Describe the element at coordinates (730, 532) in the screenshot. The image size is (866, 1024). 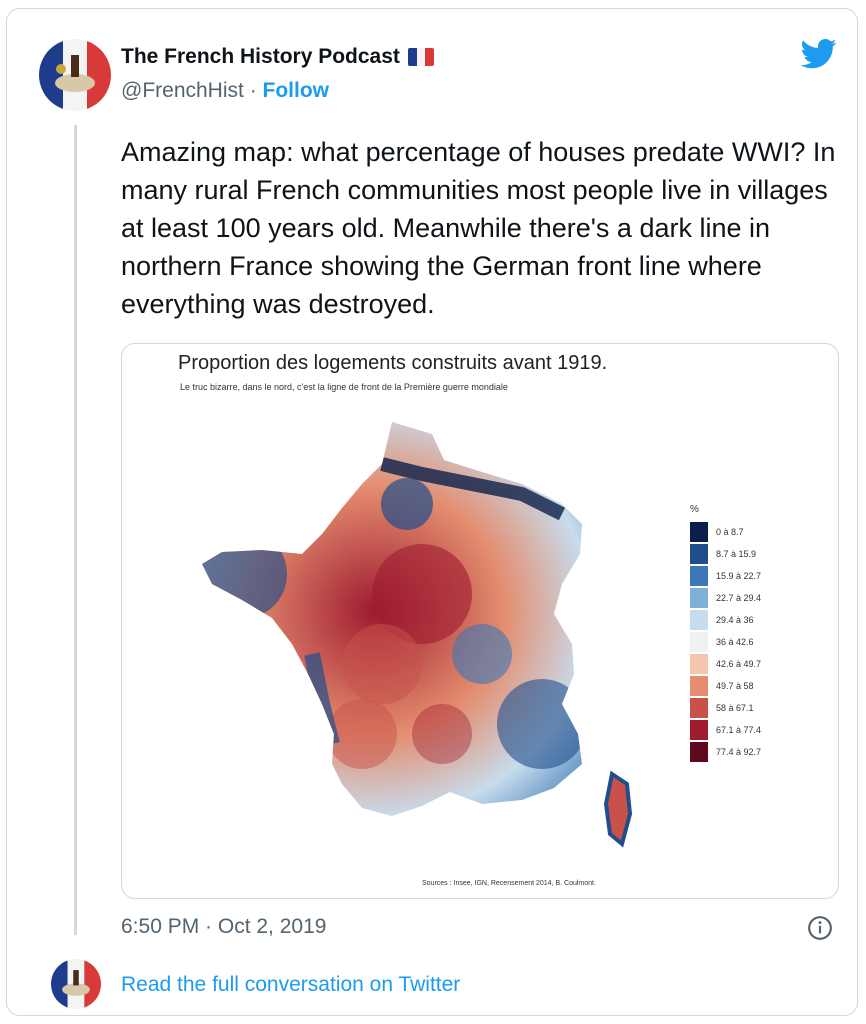
I see `legend-label: 0 à 8.7` at that location.